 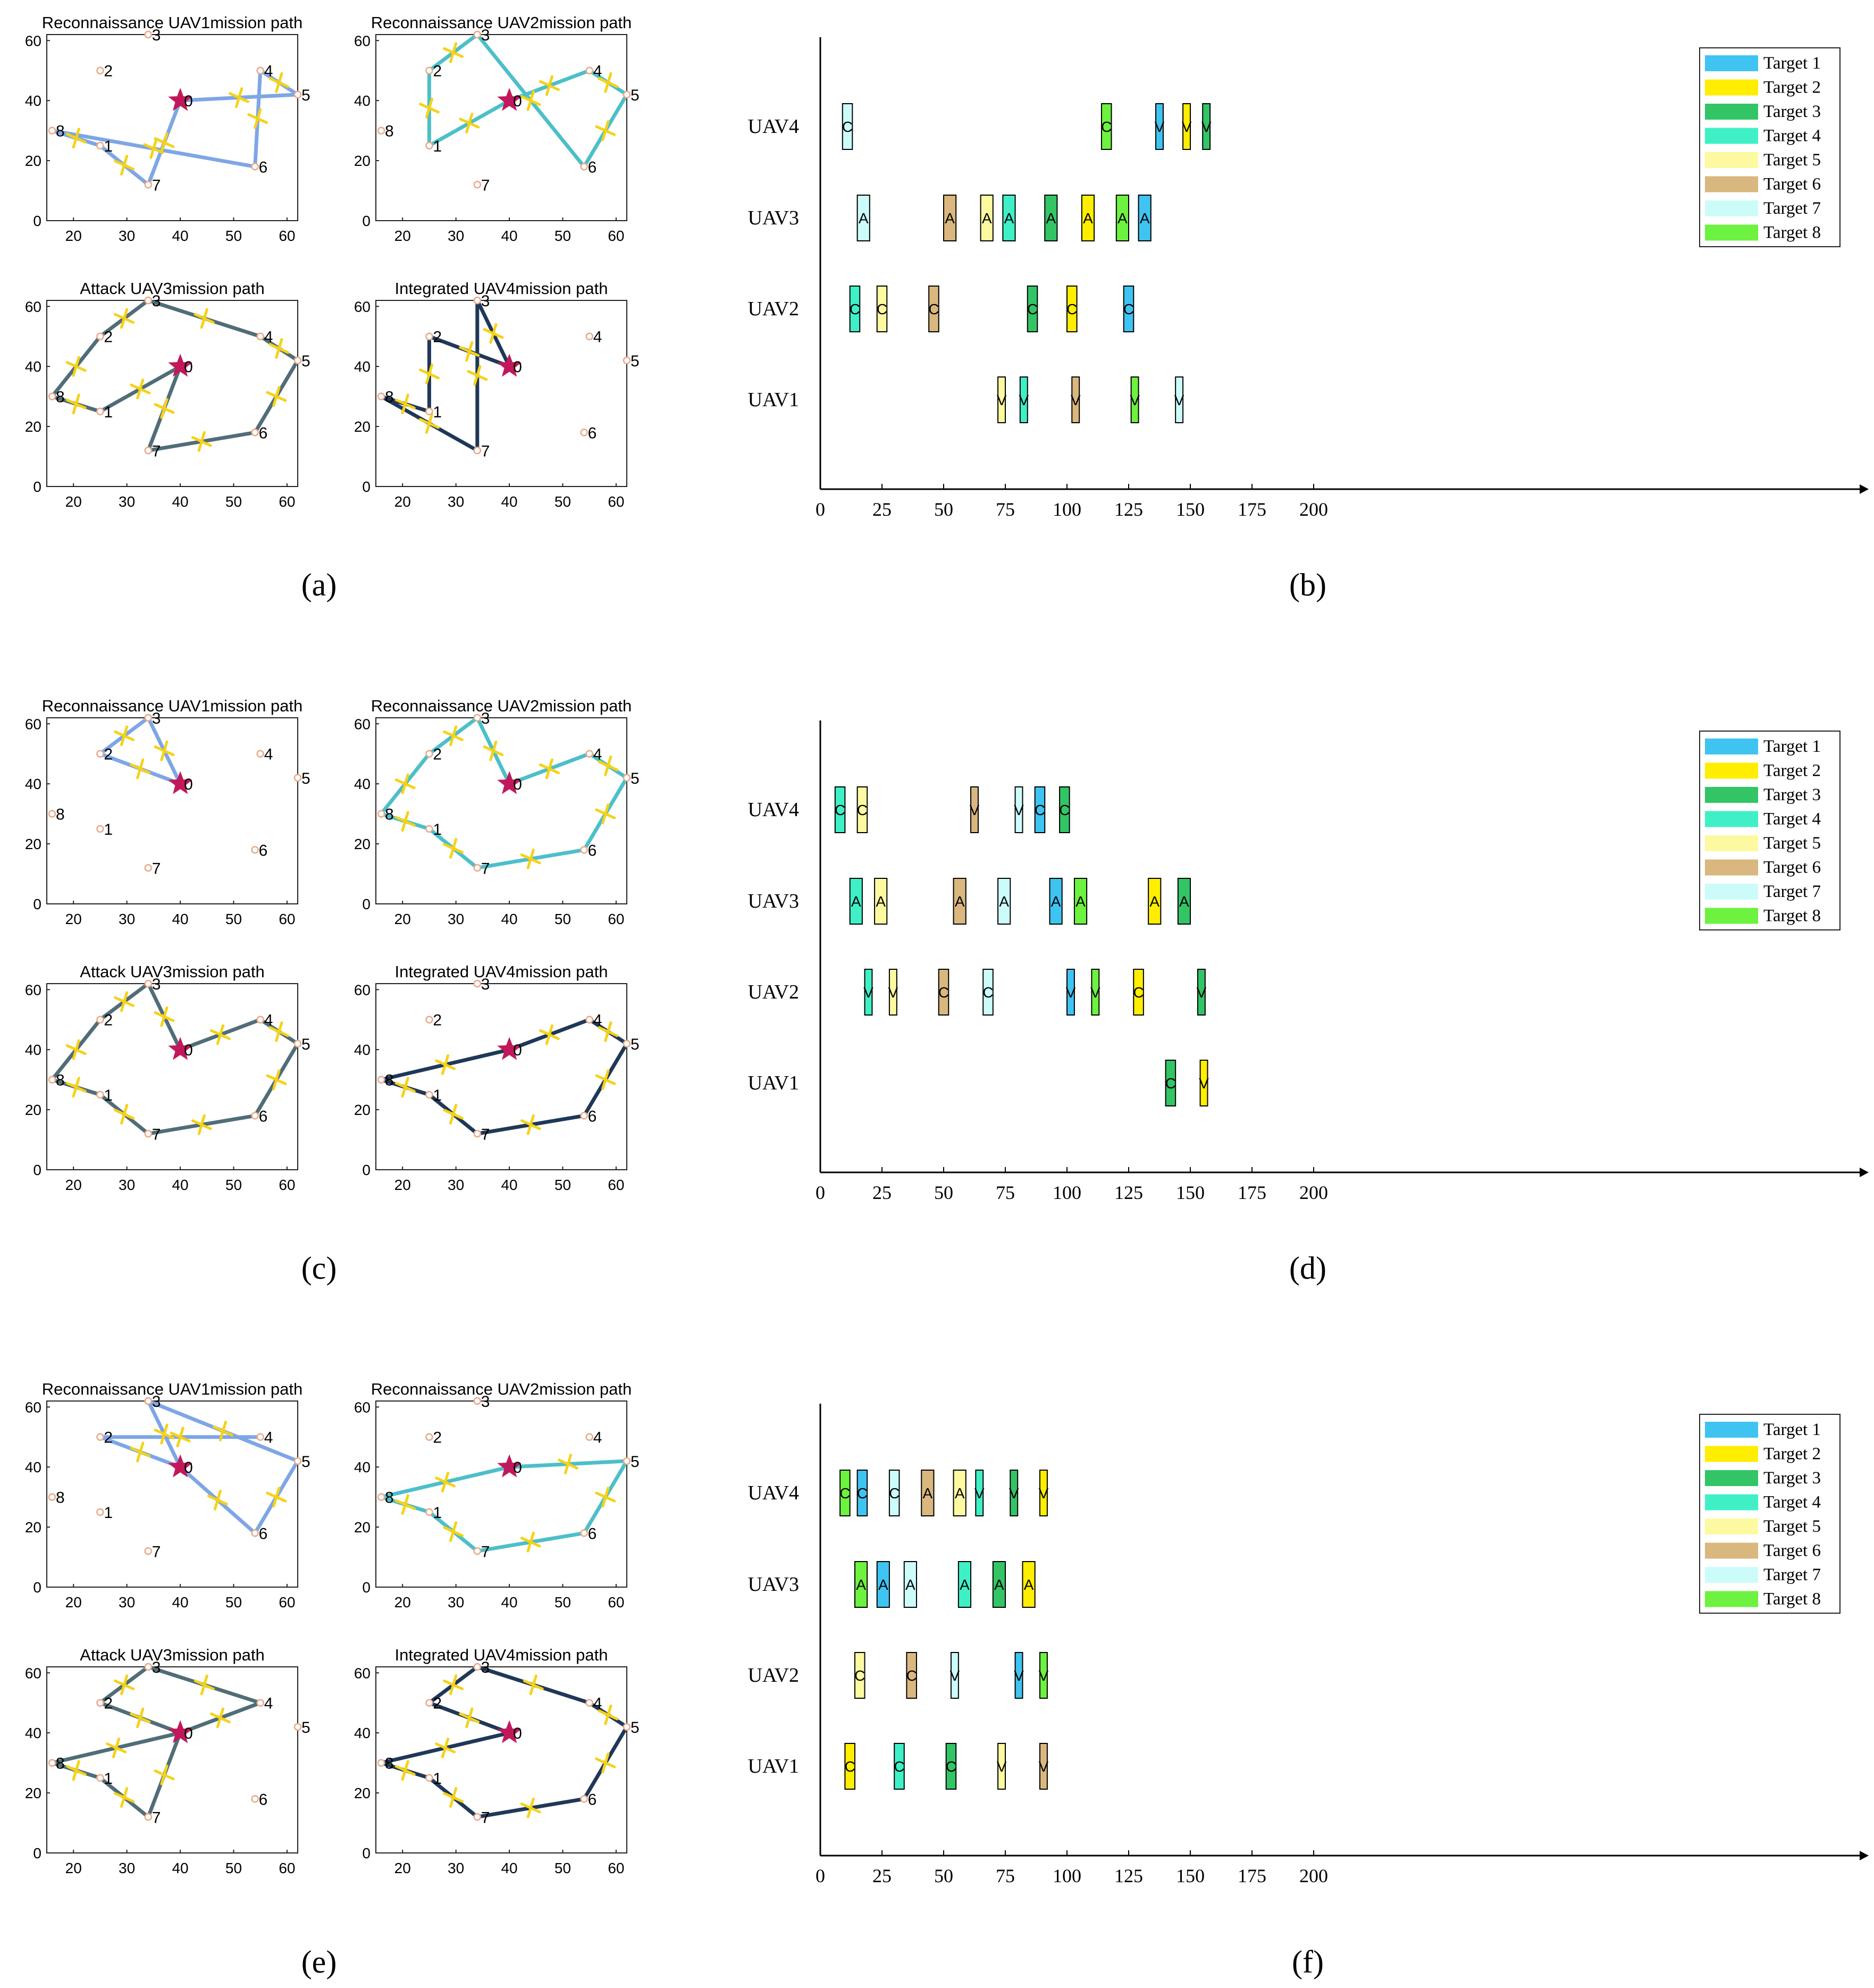 I want to click on x-tick-label: 40, so click(x=509, y=919).